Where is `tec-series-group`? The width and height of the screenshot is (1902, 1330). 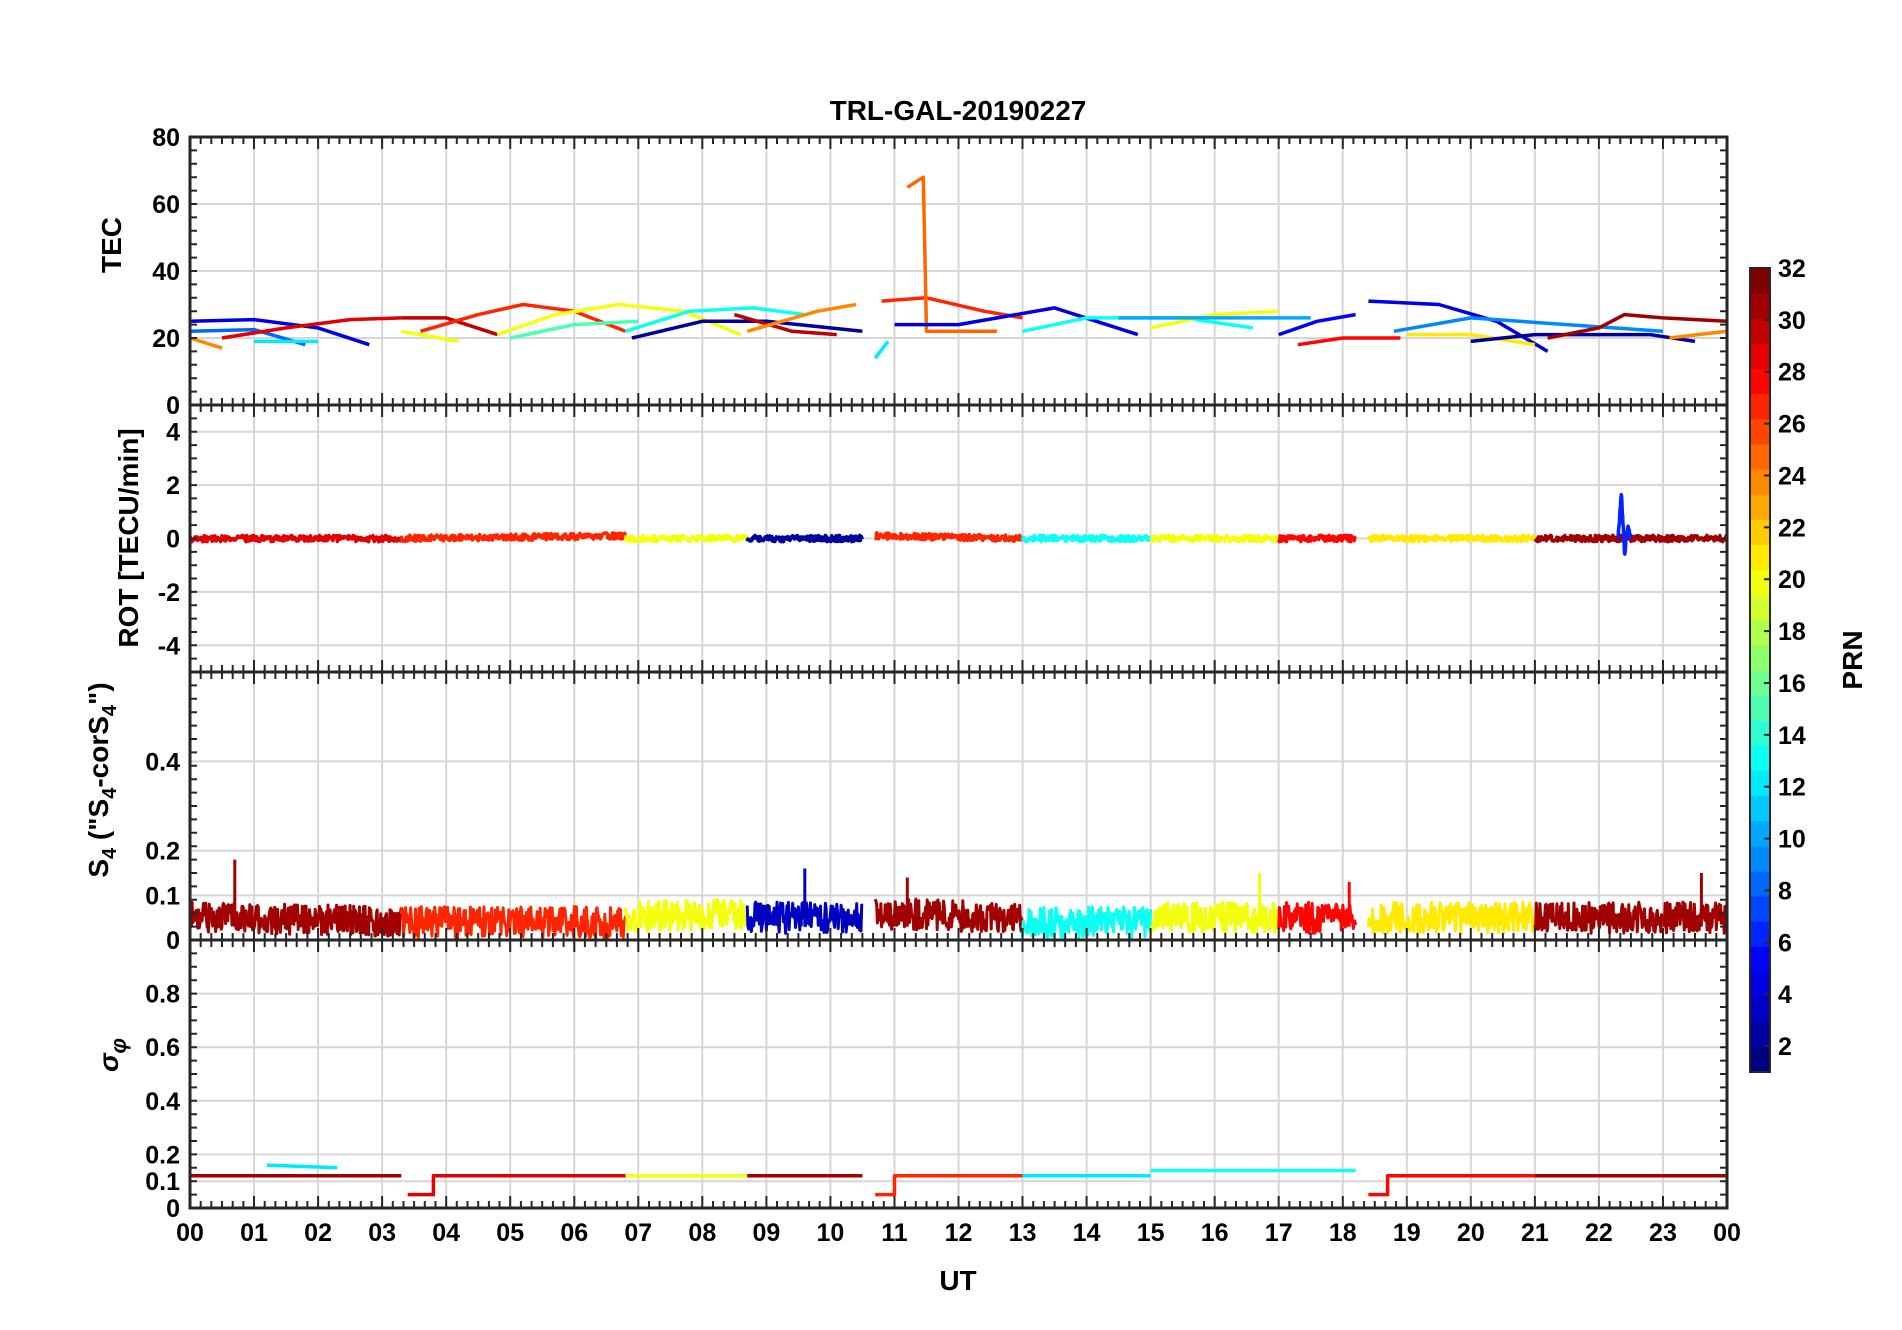 tec-series-group is located at coordinates (958, 267).